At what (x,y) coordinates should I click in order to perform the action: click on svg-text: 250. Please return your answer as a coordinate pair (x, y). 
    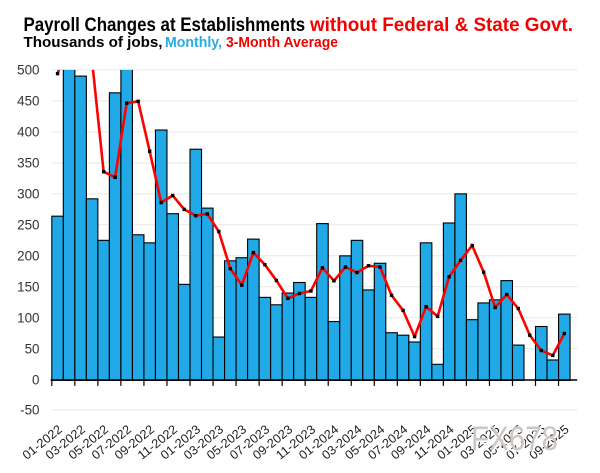
    Looking at the image, I should click on (28, 224).